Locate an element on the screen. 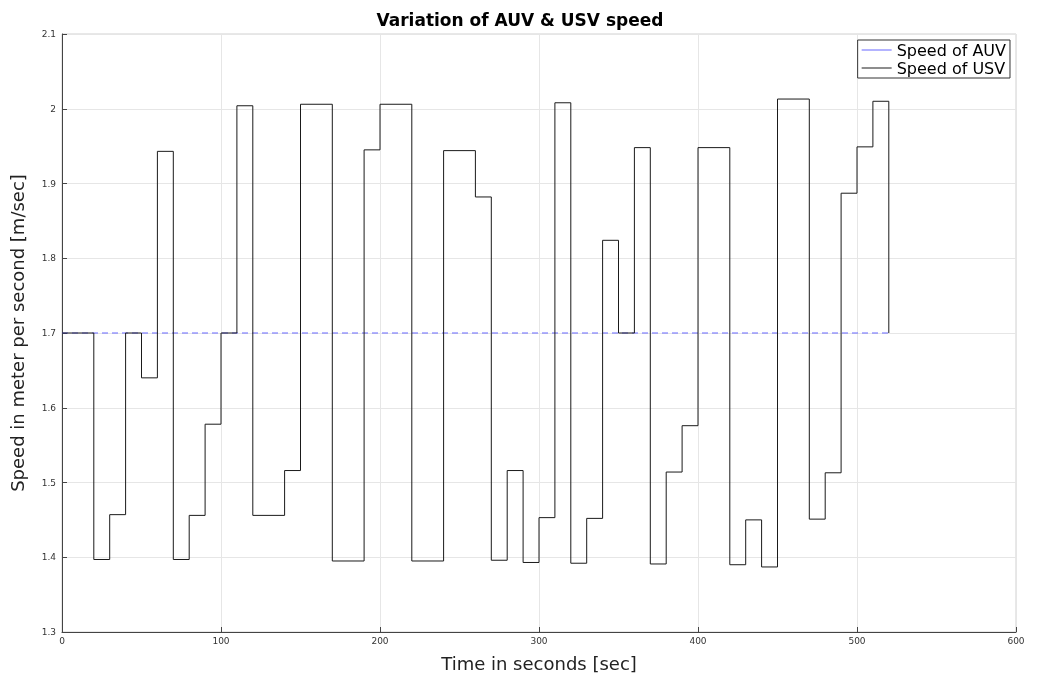 The height and width of the screenshot is (677, 1040). chart-title: Variation of AUV & USV speed is located at coordinates (520, 19).